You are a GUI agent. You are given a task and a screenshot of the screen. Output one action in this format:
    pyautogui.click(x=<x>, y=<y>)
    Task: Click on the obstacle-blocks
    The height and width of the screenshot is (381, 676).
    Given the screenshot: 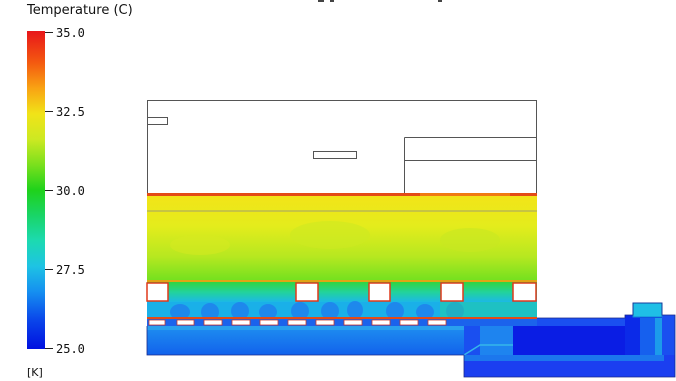 What is the action you would take?
    pyautogui.click(x=341, y=292)
    